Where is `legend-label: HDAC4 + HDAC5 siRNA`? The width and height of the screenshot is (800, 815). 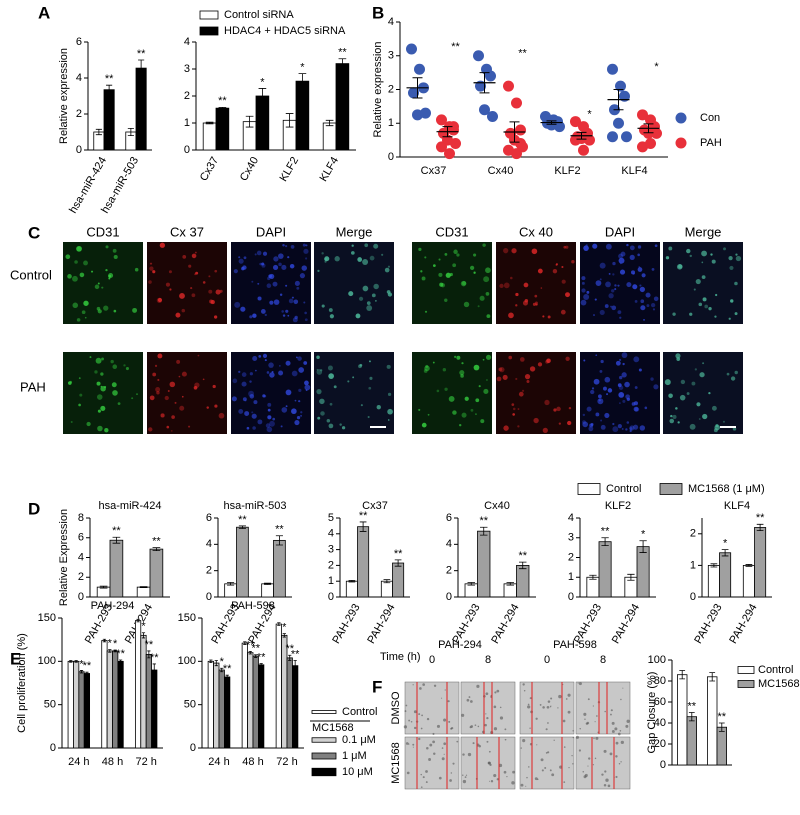 legend-label: HDAC4 + HDAC5 siRNA is located at coordinates (285, 31).